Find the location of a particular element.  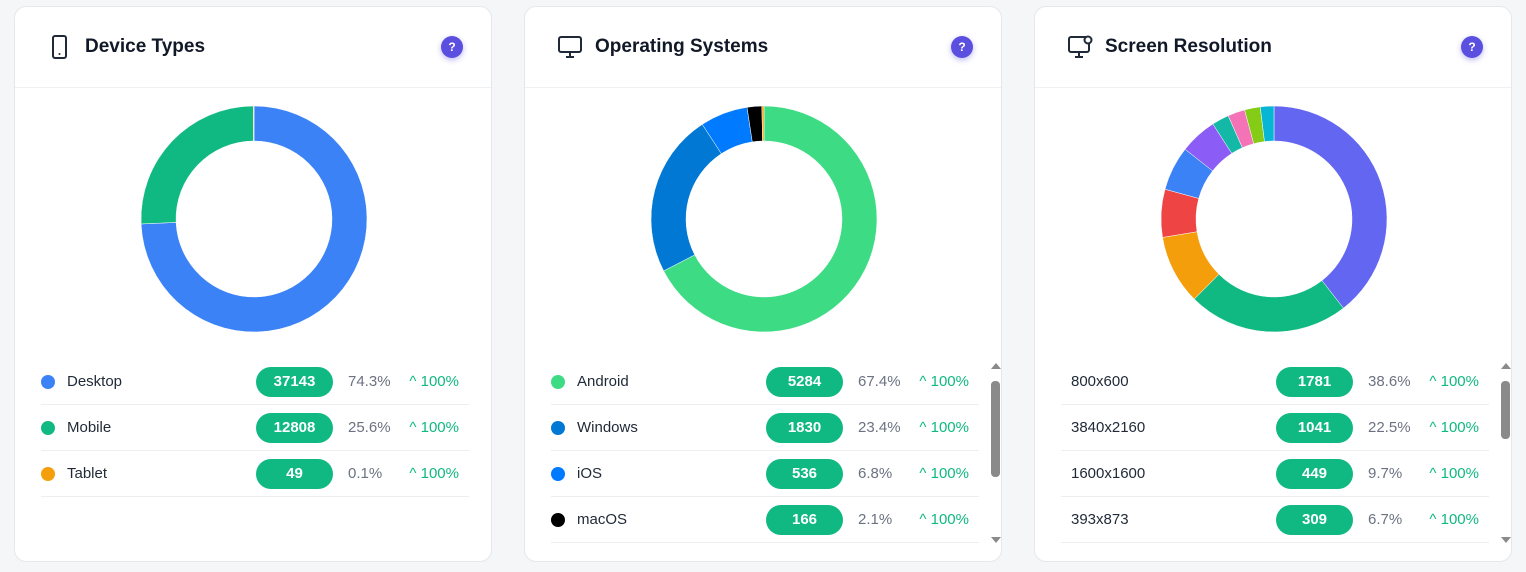

card-title: Screen Resolution is located at coordinates (1188, 46).